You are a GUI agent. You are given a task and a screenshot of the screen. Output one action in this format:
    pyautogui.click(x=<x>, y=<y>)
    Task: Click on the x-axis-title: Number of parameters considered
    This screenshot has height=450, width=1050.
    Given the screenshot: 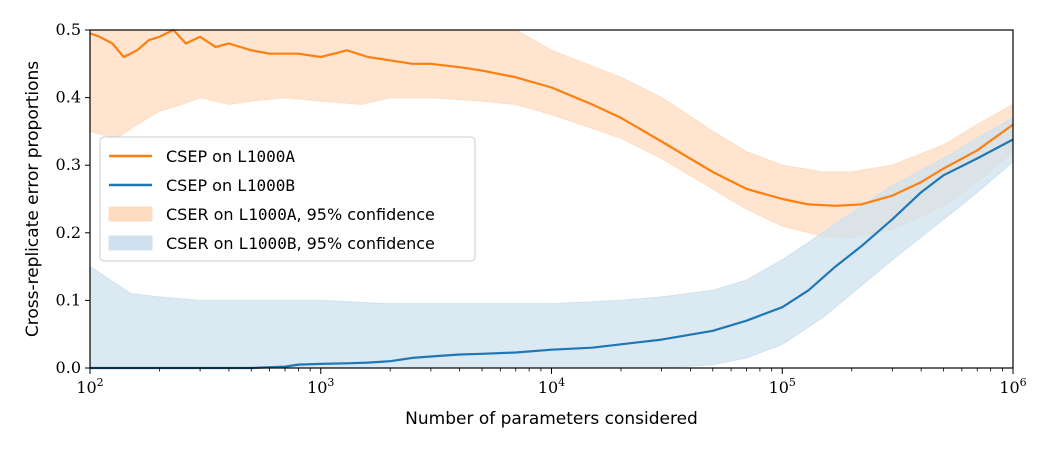 What is the action you would take?
    pyautogui.click(x=551, y=419)
    